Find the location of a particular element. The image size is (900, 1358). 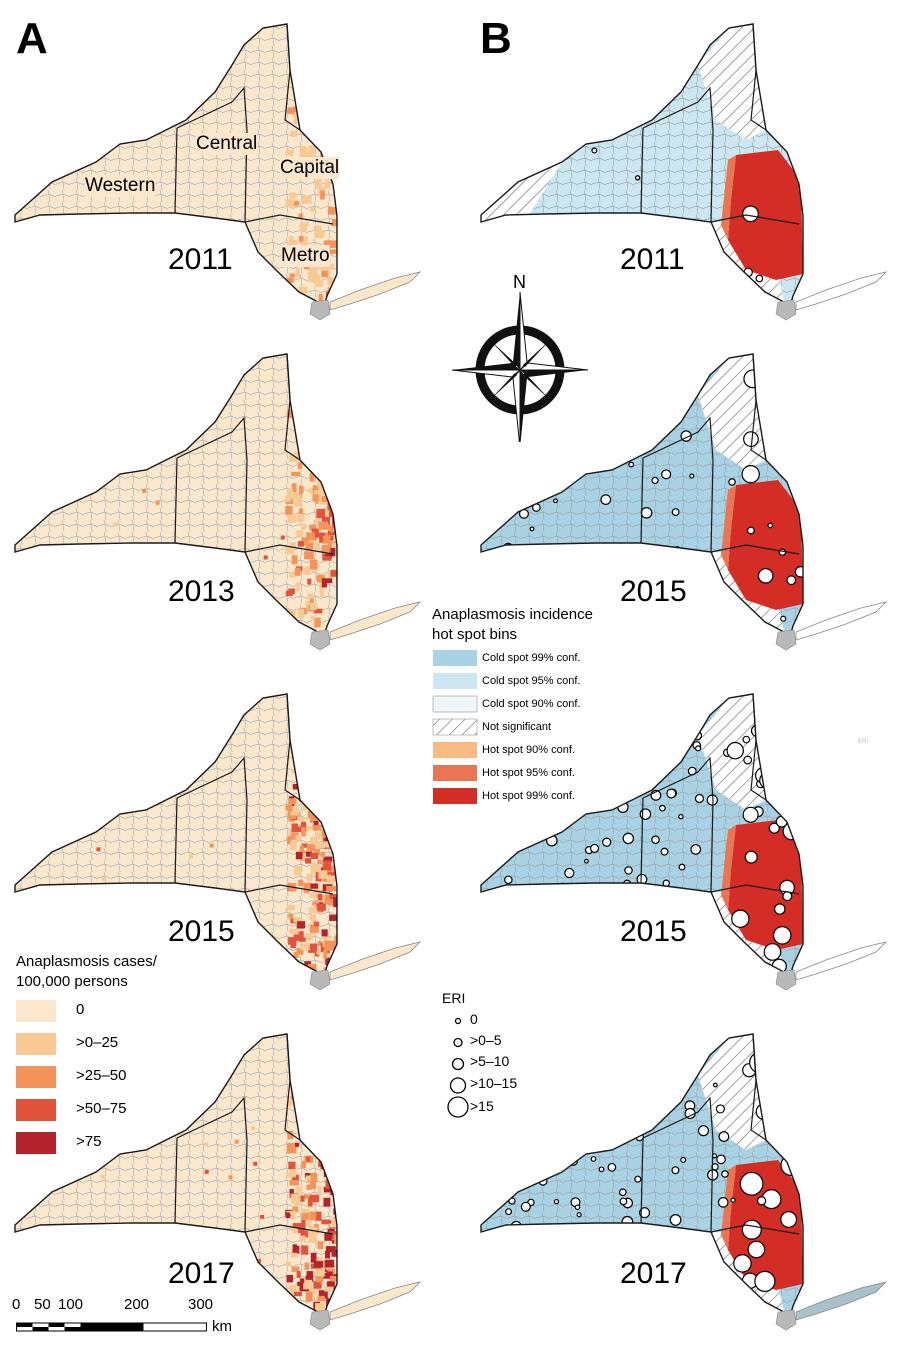

hotspot-legend-label-4: Hot spot 90% conf. is located at coordinates (528, 750).